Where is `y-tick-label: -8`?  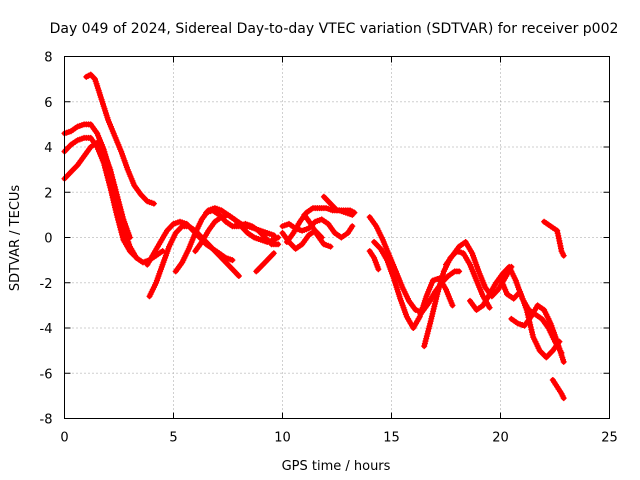
y-tick-label: -8 is located at coordinates (46, 420).